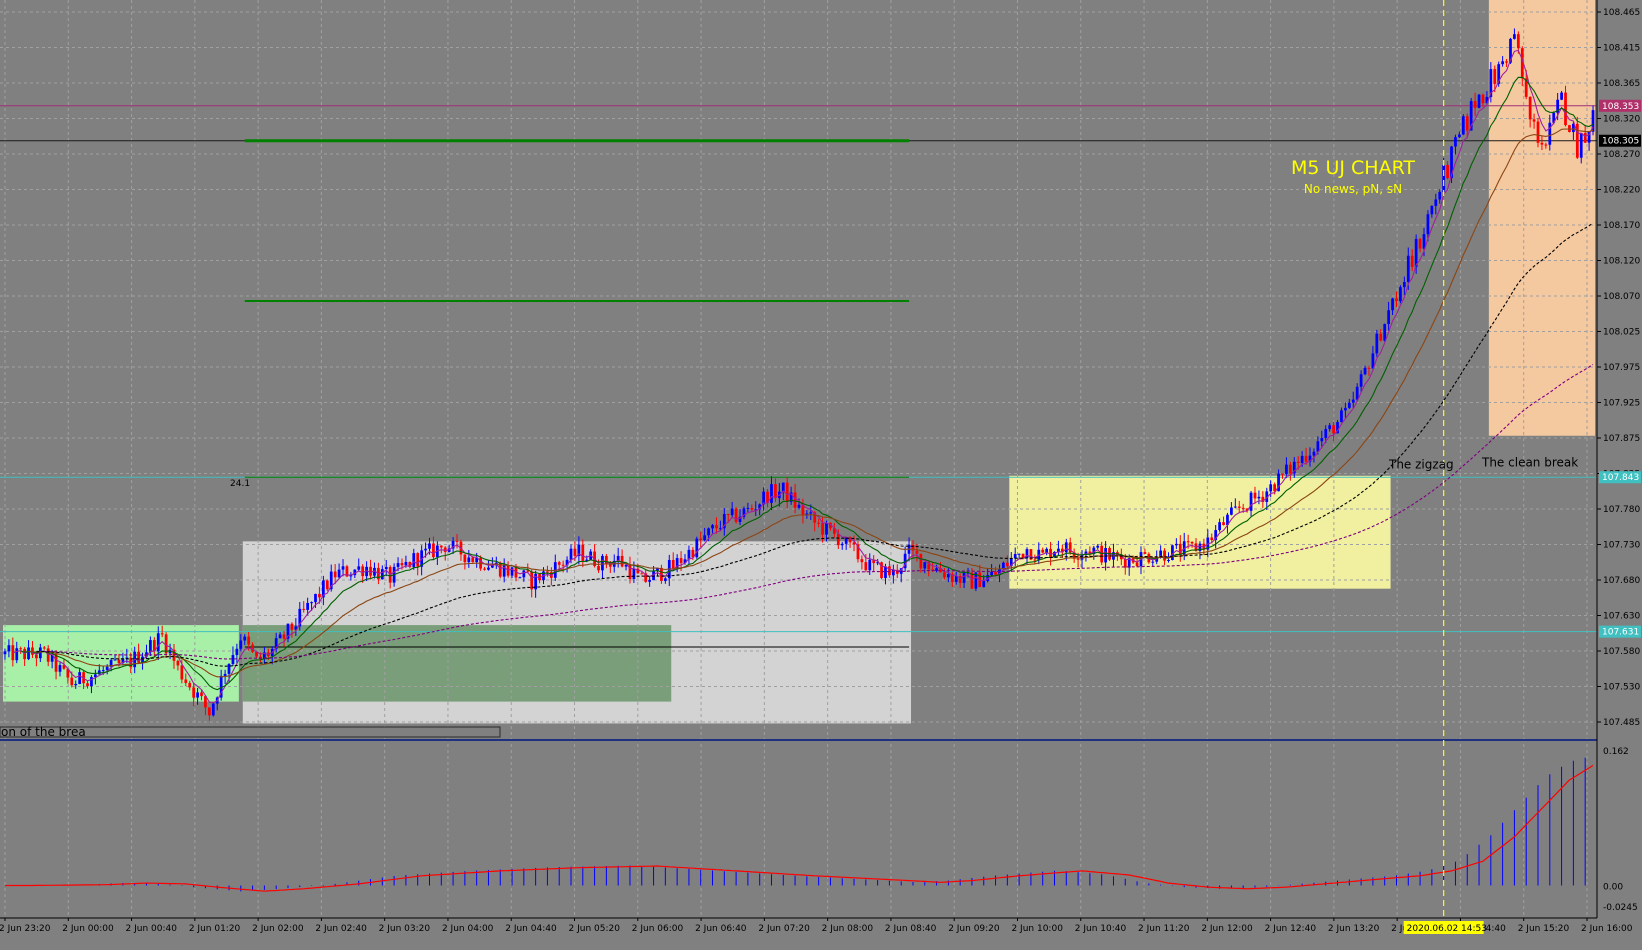 The height and width of the screenshot is (950, 1642). Describe the element at coordinates (658, 929) in the screenshot. I see `time-tick-label: 2 Jun 06:00` at that location.